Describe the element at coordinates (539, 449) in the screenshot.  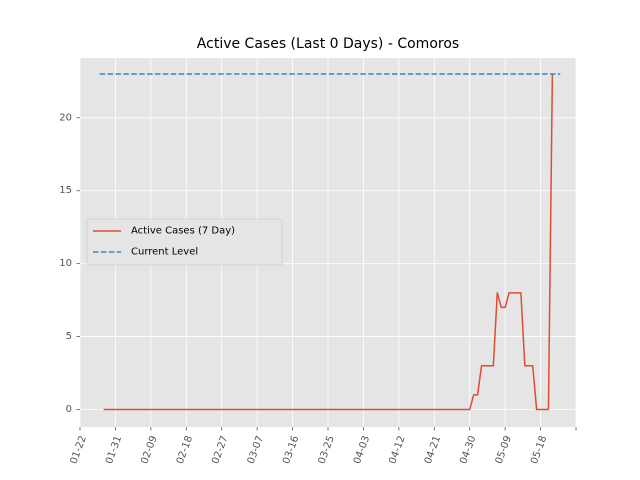
I see `x-tick-label: 05-18` at that location.